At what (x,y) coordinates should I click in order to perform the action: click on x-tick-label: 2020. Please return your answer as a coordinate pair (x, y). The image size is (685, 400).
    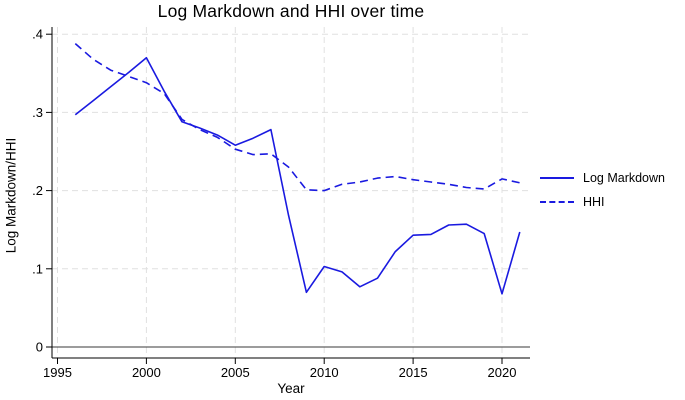
    Looking at the image, I should click on (502, 372).